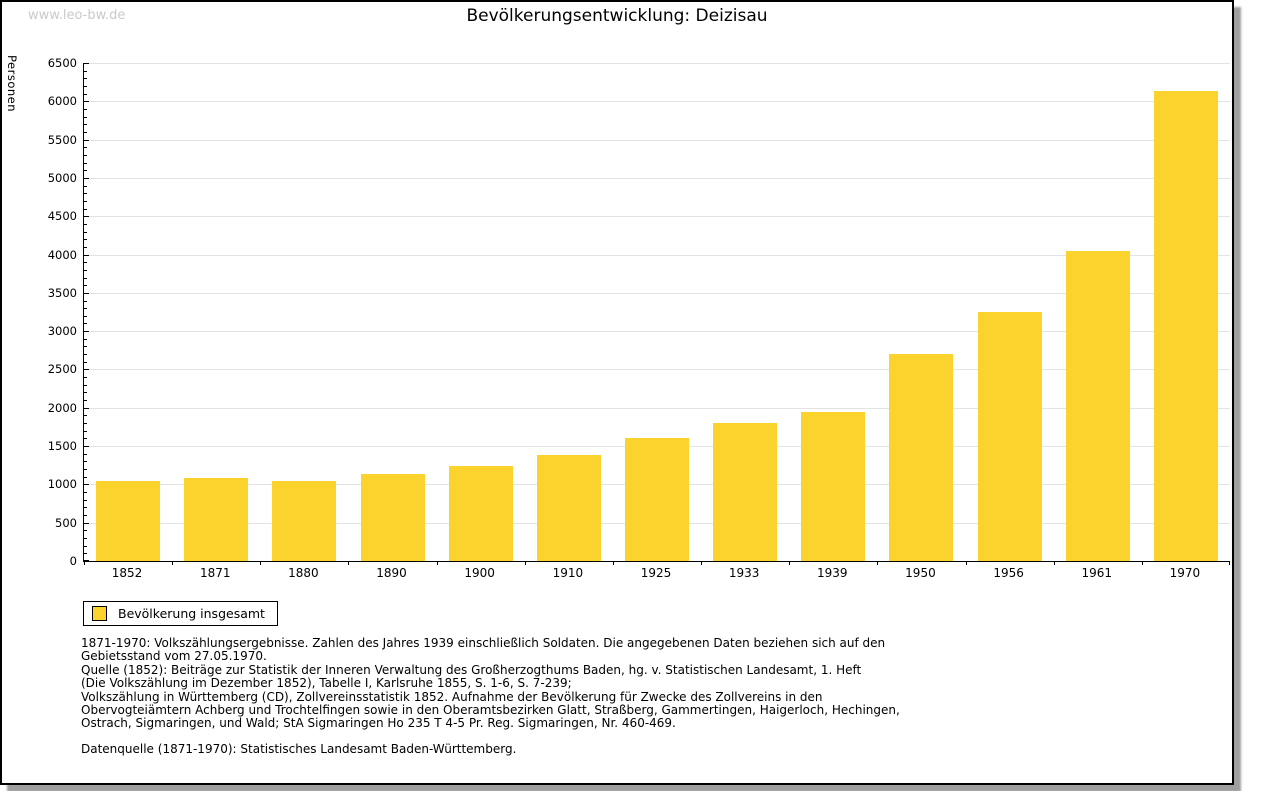 The height and width of the screenshot is (791, 1280). What do you see at coordinates (73, 561) in the screenshot?
I see `y-tick-label: 0` at bounding box center [73, 561].